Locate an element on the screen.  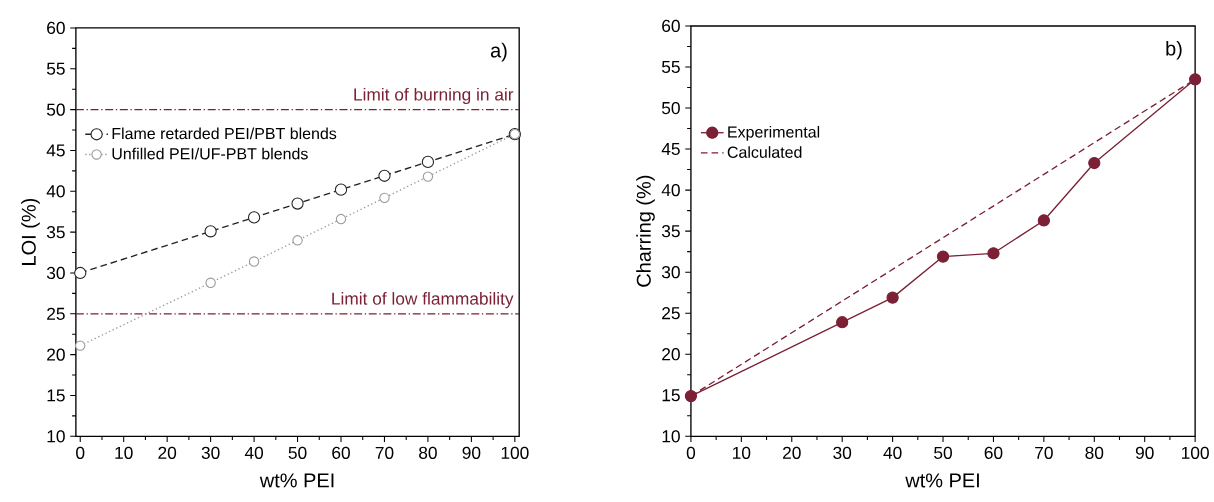
annotation: a) is located at coordinates (498, 52).